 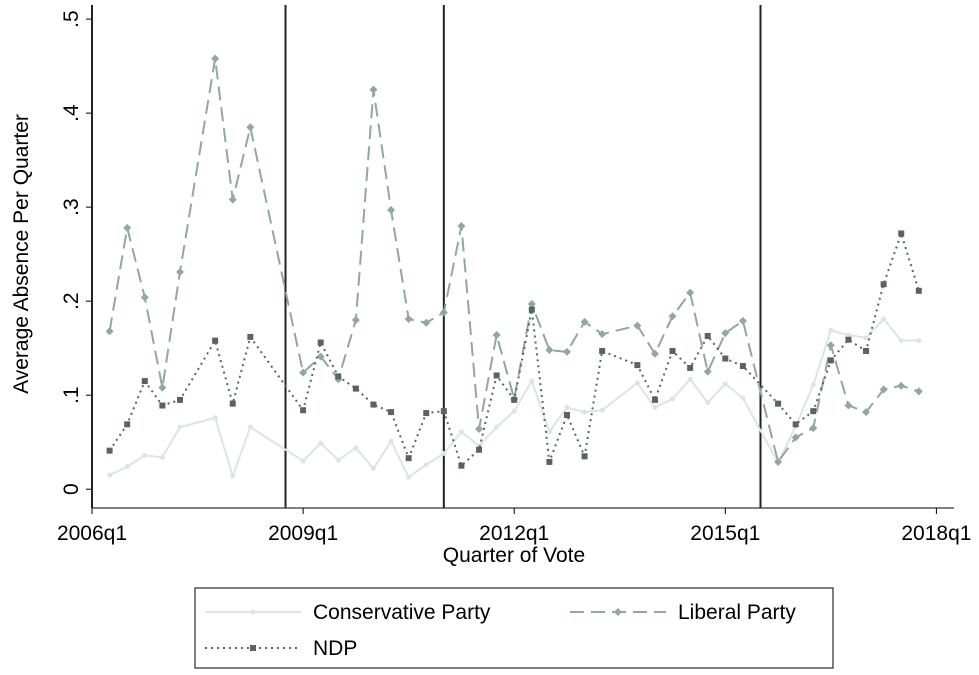 What do you see at coordinates (725, 533) in the screenshot?
I see `x-tick-label: 2015q1` at bounding box center [725, 533].